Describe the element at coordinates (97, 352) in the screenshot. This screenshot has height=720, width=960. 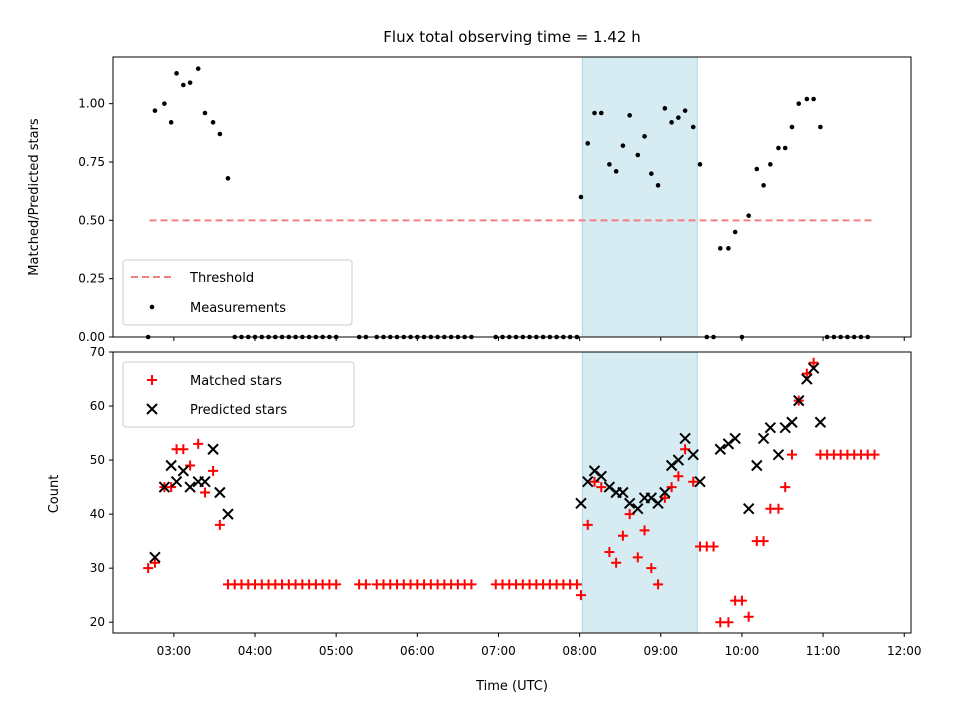
I see `bottom-y-tick-label: 70` at that location.